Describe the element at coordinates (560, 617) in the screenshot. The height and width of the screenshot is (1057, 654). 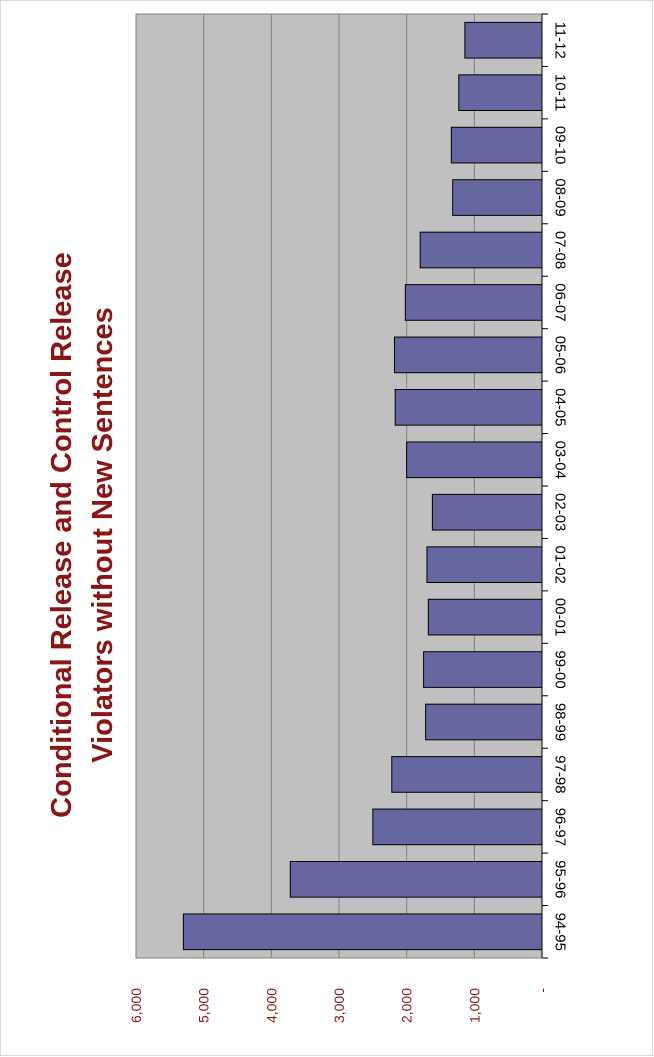
I see `category-label: 00-01` at that location.